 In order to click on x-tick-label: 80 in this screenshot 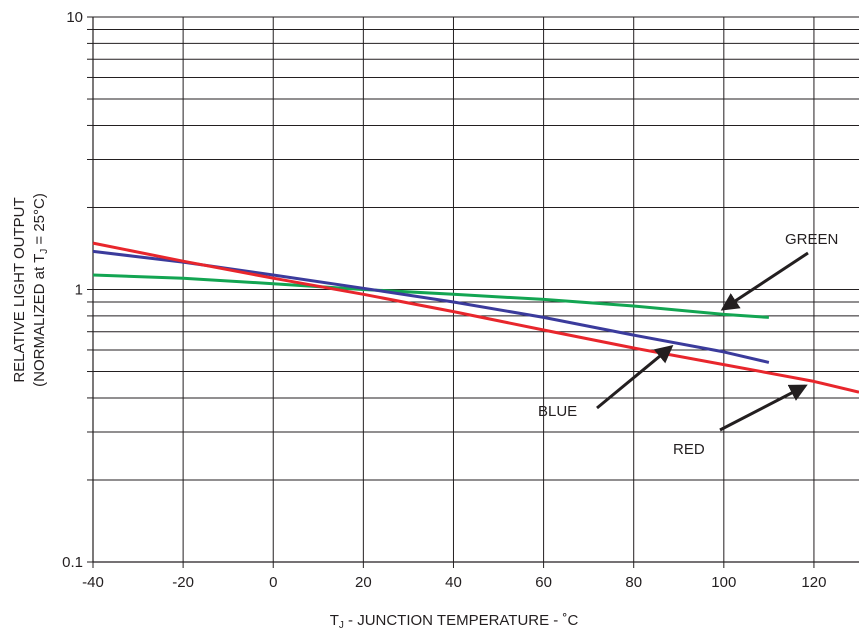, I will do `click(633, 582)`.